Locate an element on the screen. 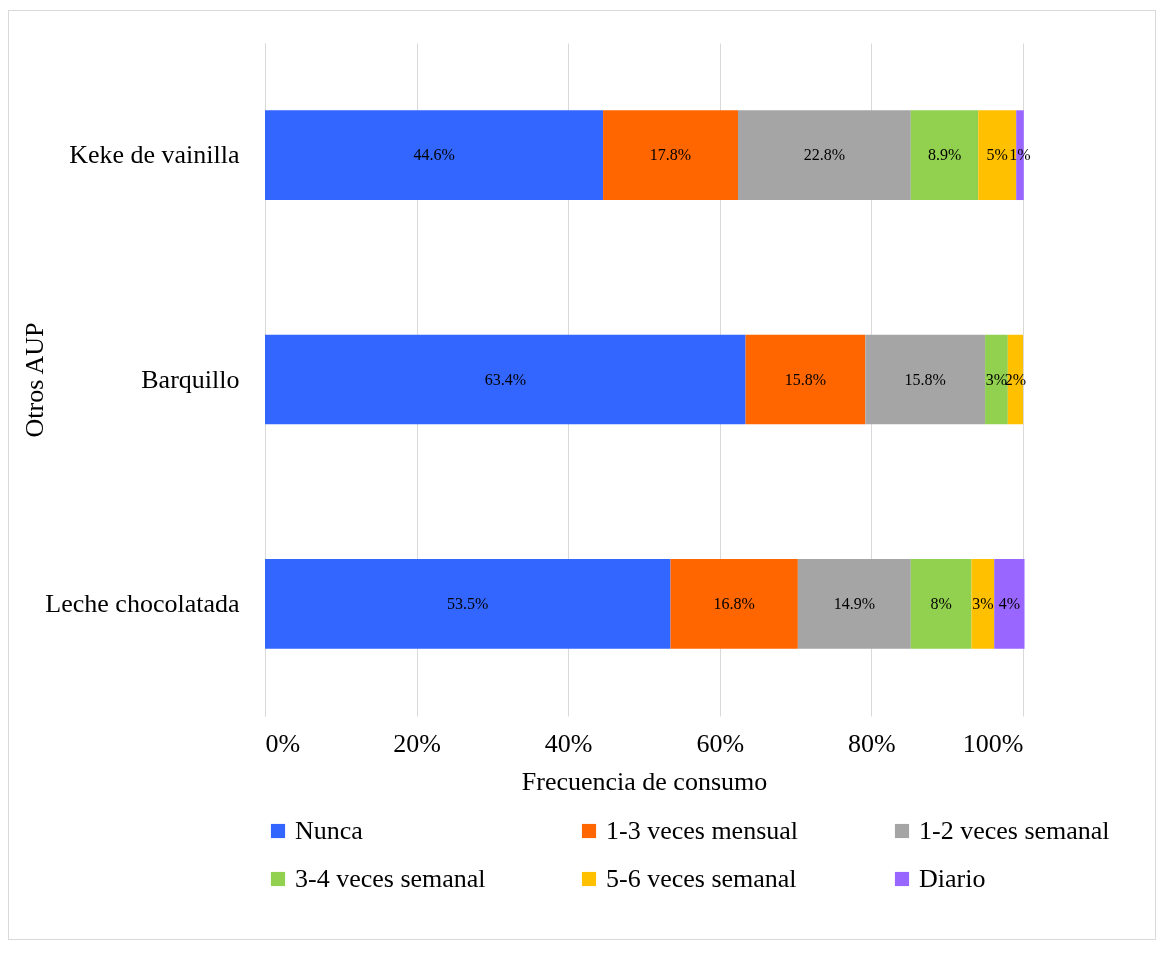  data-label: 8% is located at coordinates (941, 603).